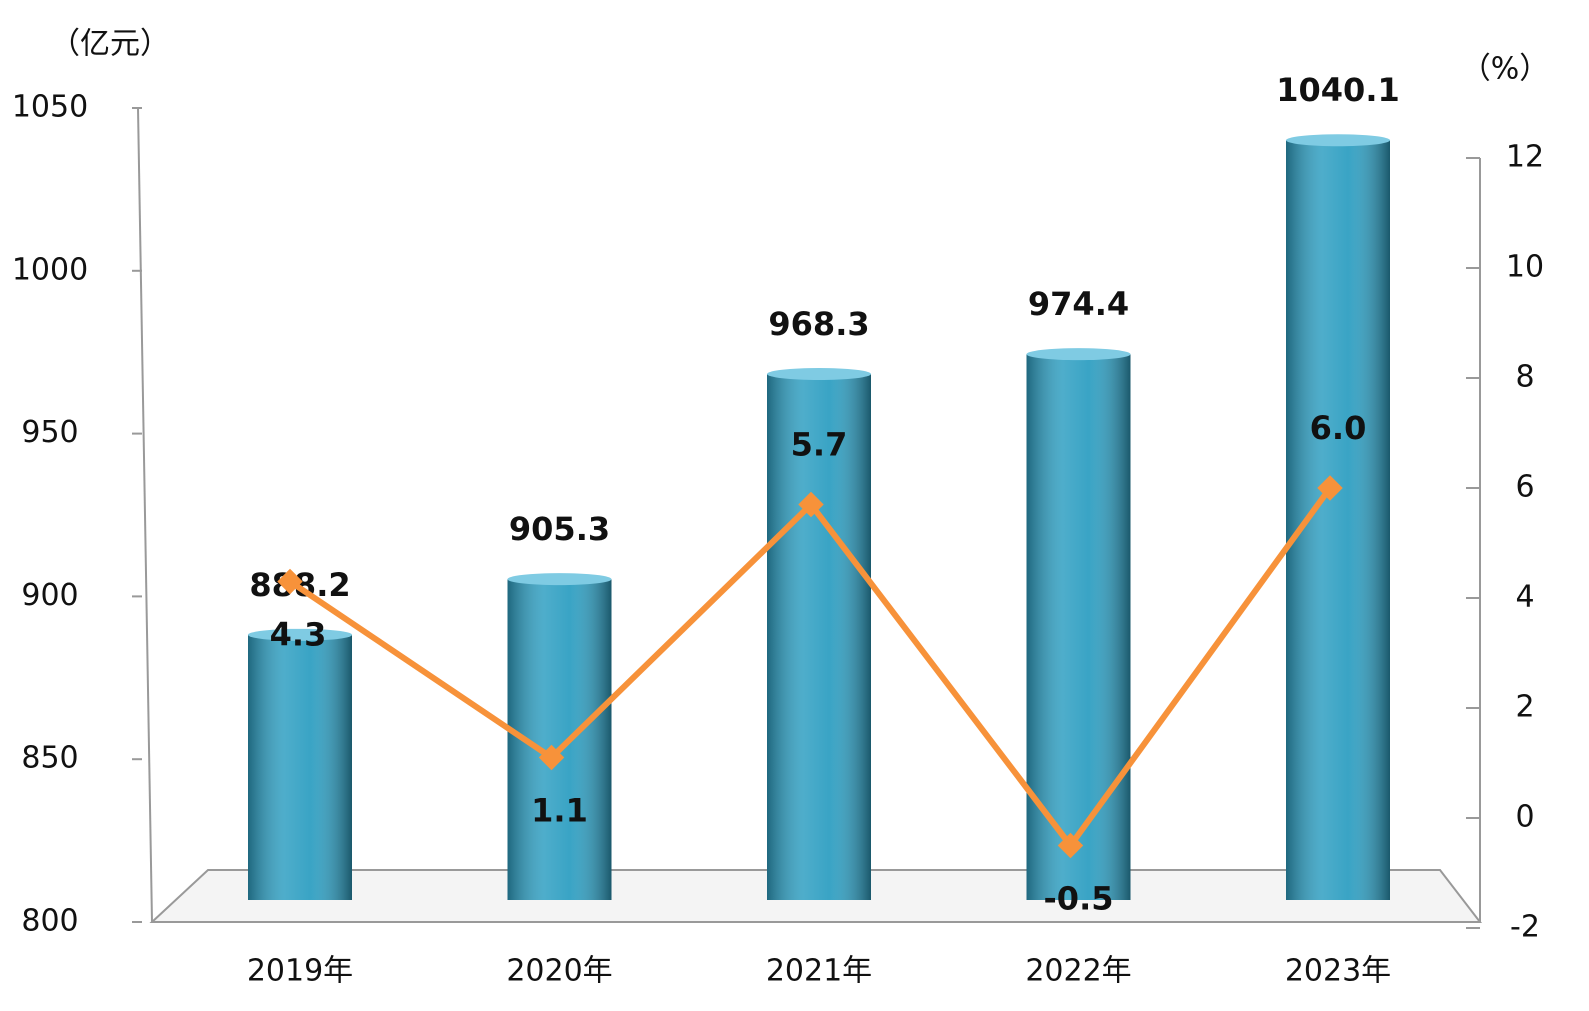 The width and height of the screenshot is (1589, 1011). What do you see at coordinates (559, 529) in the screenshot?
I see `bar-value-label: 905.3` at bounding box center [559, 529].